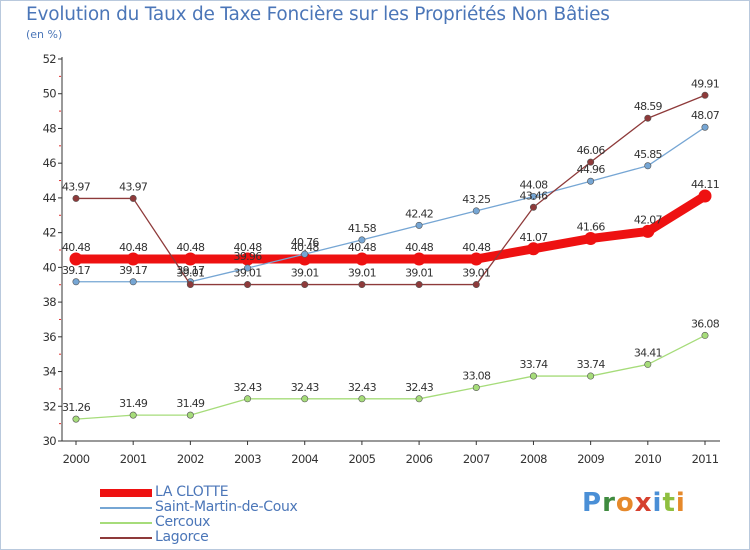 Image resolution: width=750 pixels, height=550 pixels. I want to click on series-line, so click(390, 227).